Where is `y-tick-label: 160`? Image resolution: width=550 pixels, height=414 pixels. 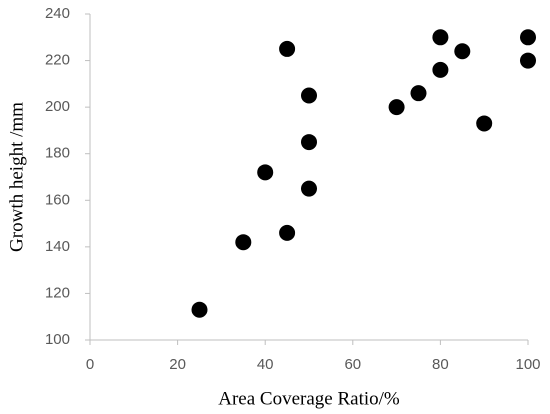 y-tick-label: 160 is located at coordinates (57, 199).